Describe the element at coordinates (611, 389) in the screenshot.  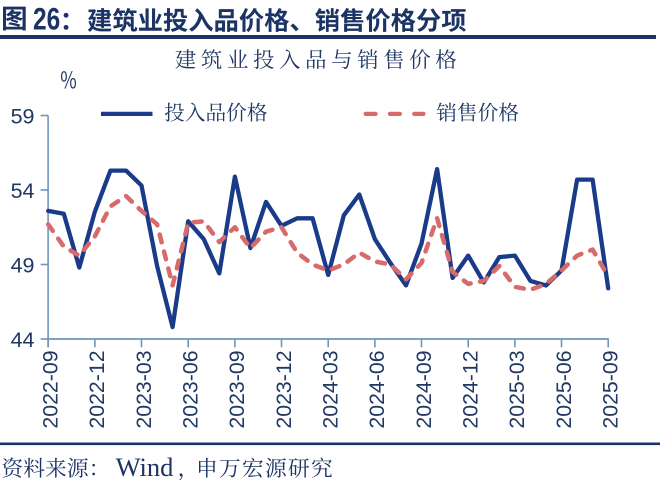
I see `svg-text: 2025-09` at that location.